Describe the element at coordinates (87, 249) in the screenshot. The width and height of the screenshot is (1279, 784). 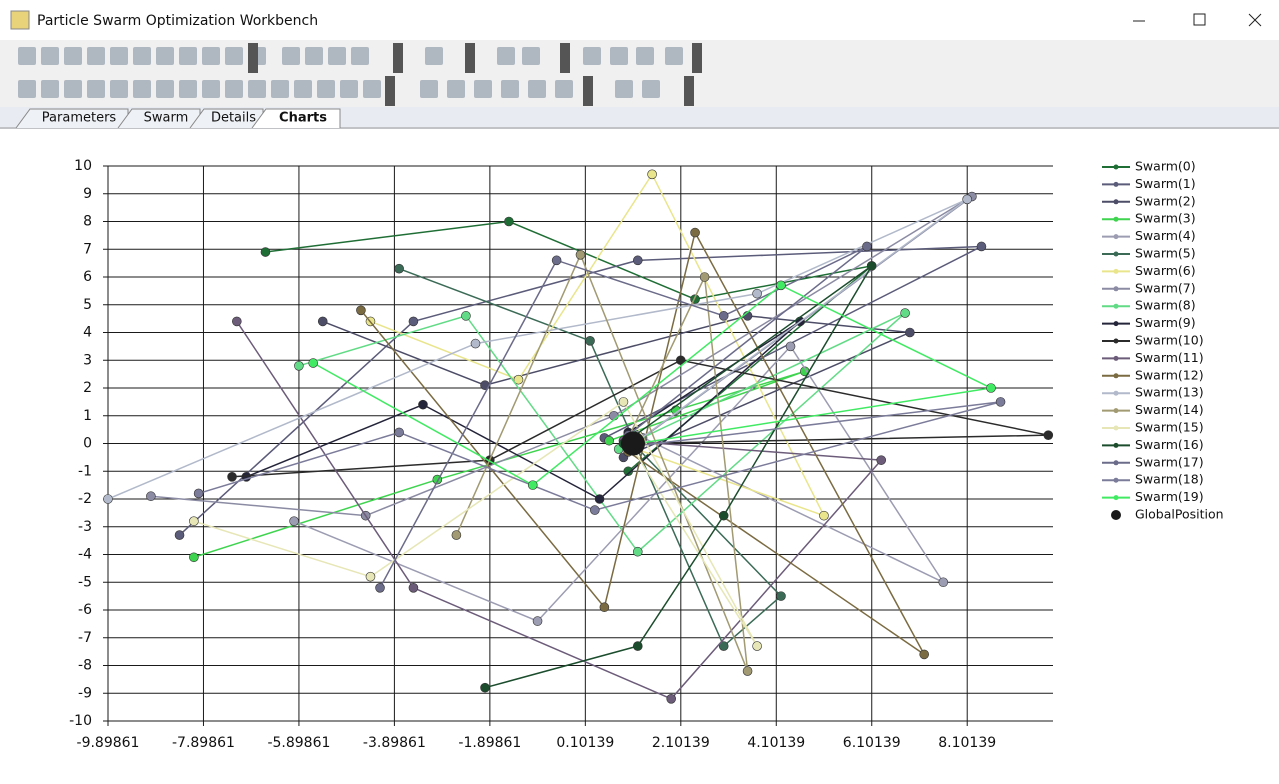
I see `y-tick-label: 7` at that location.